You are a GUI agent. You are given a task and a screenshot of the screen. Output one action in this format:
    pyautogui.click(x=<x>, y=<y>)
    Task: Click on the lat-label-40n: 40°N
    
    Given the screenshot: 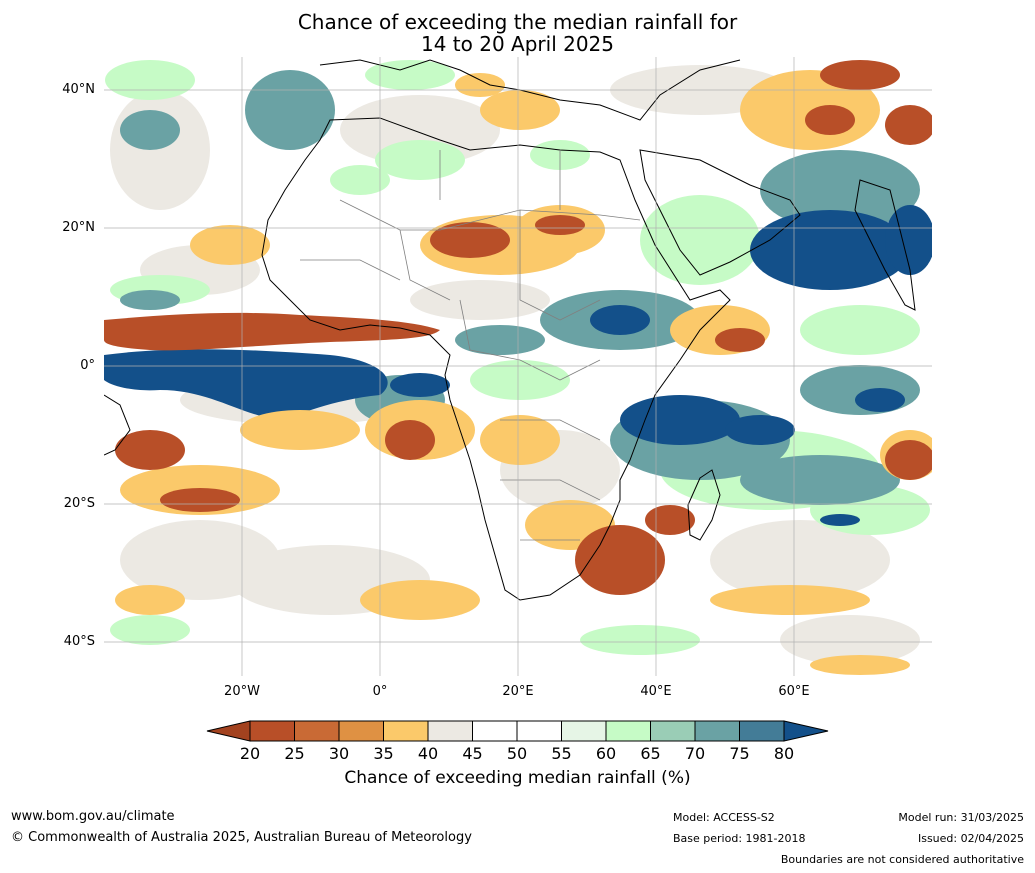 What is the action you would take?
    pyautogui.click(x=78, y=89)
    